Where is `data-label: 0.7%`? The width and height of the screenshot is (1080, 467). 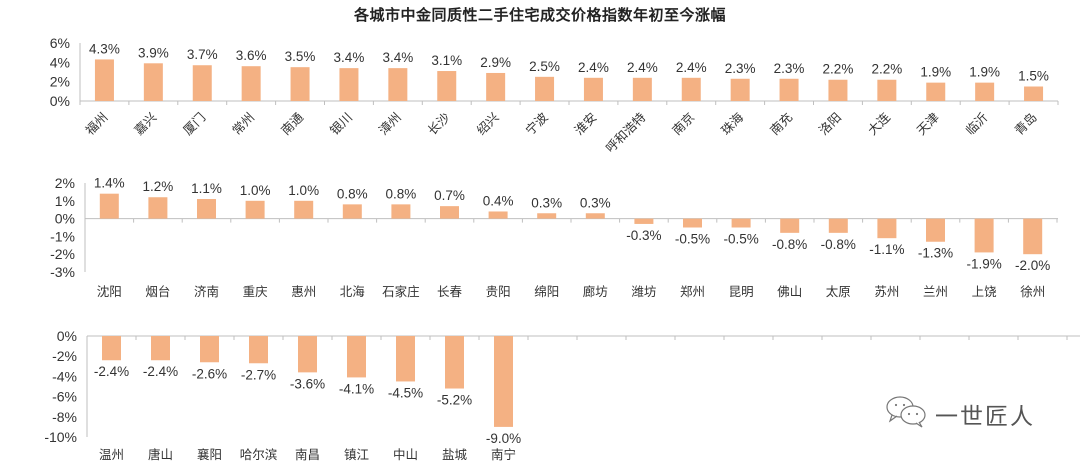
data-label: 0.7% is located at coordinates (449, 195).